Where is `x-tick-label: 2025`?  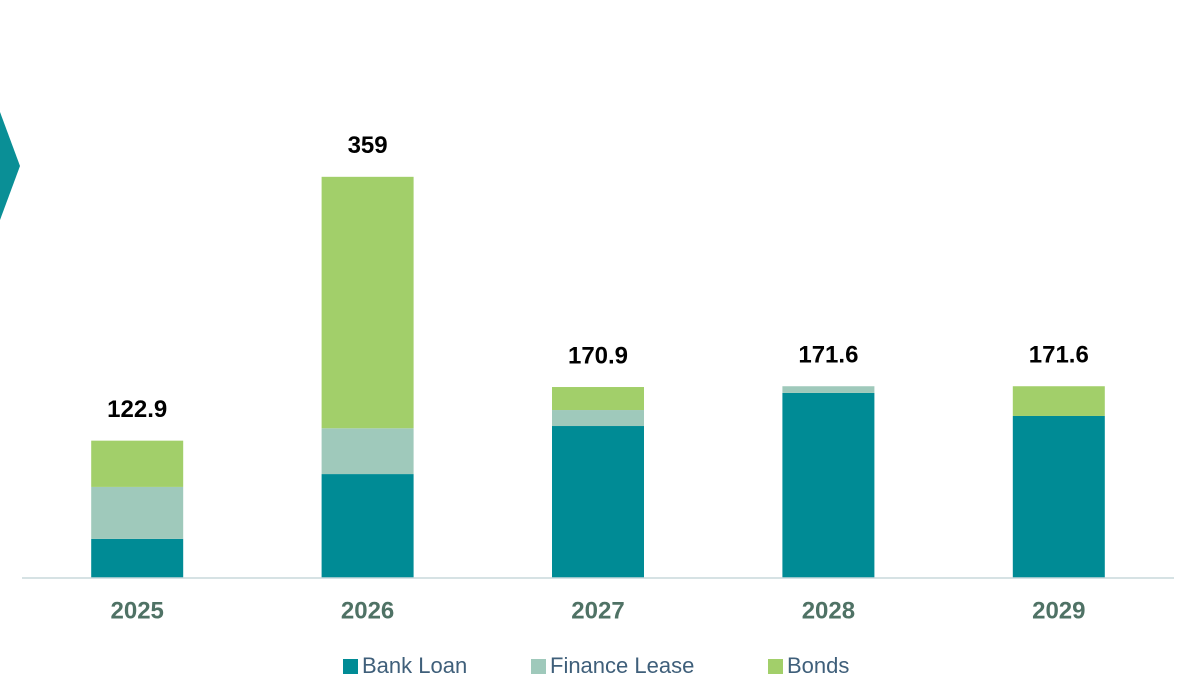
x-tick-label: 2025 is located at coordinates (137, 610).